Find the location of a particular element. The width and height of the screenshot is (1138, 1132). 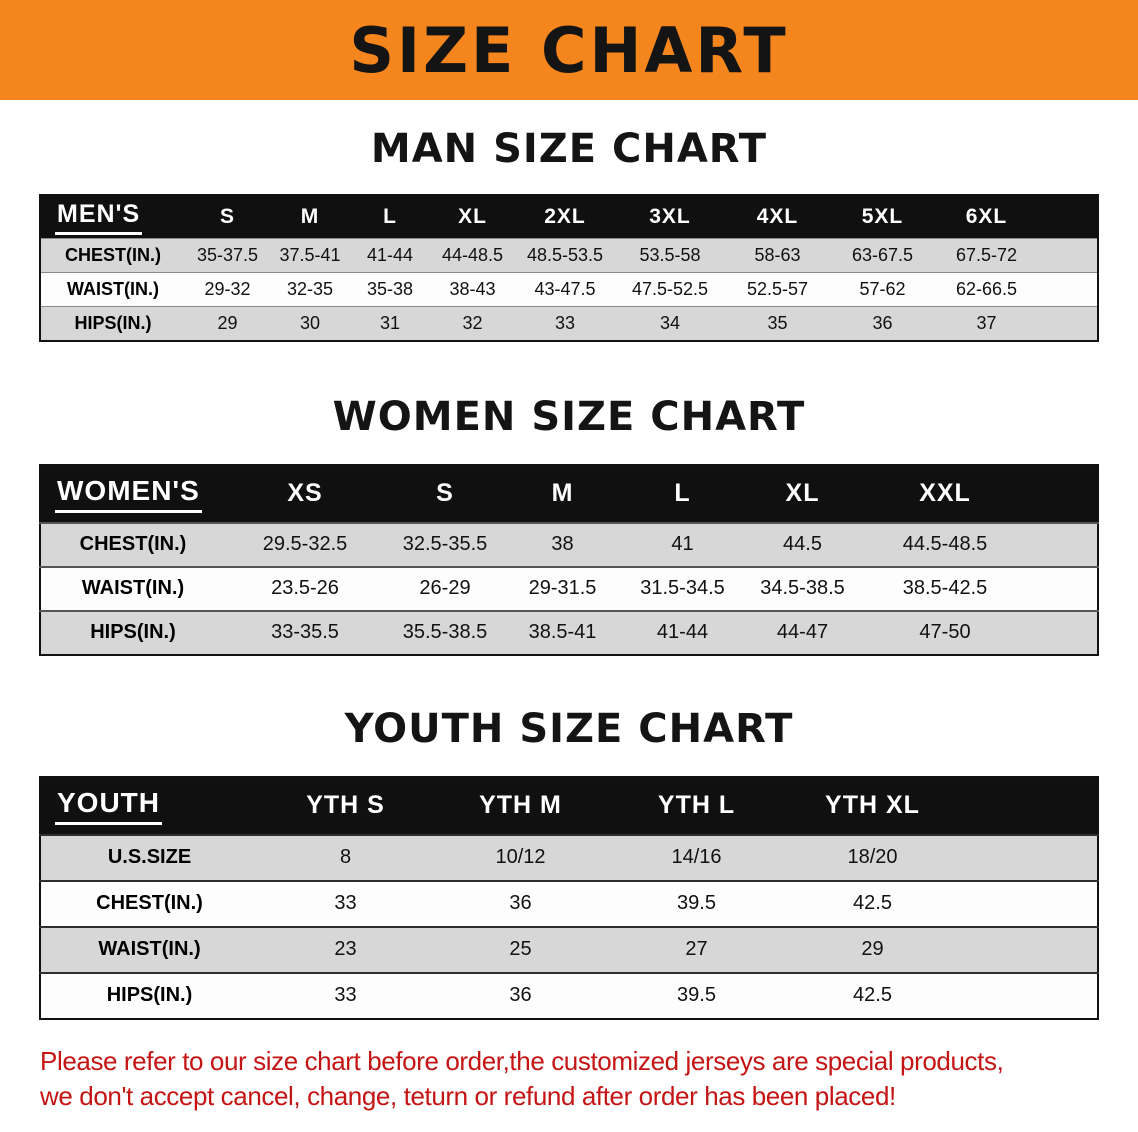

men-corner-label: MEN'S is located at coordinates (99, 217).